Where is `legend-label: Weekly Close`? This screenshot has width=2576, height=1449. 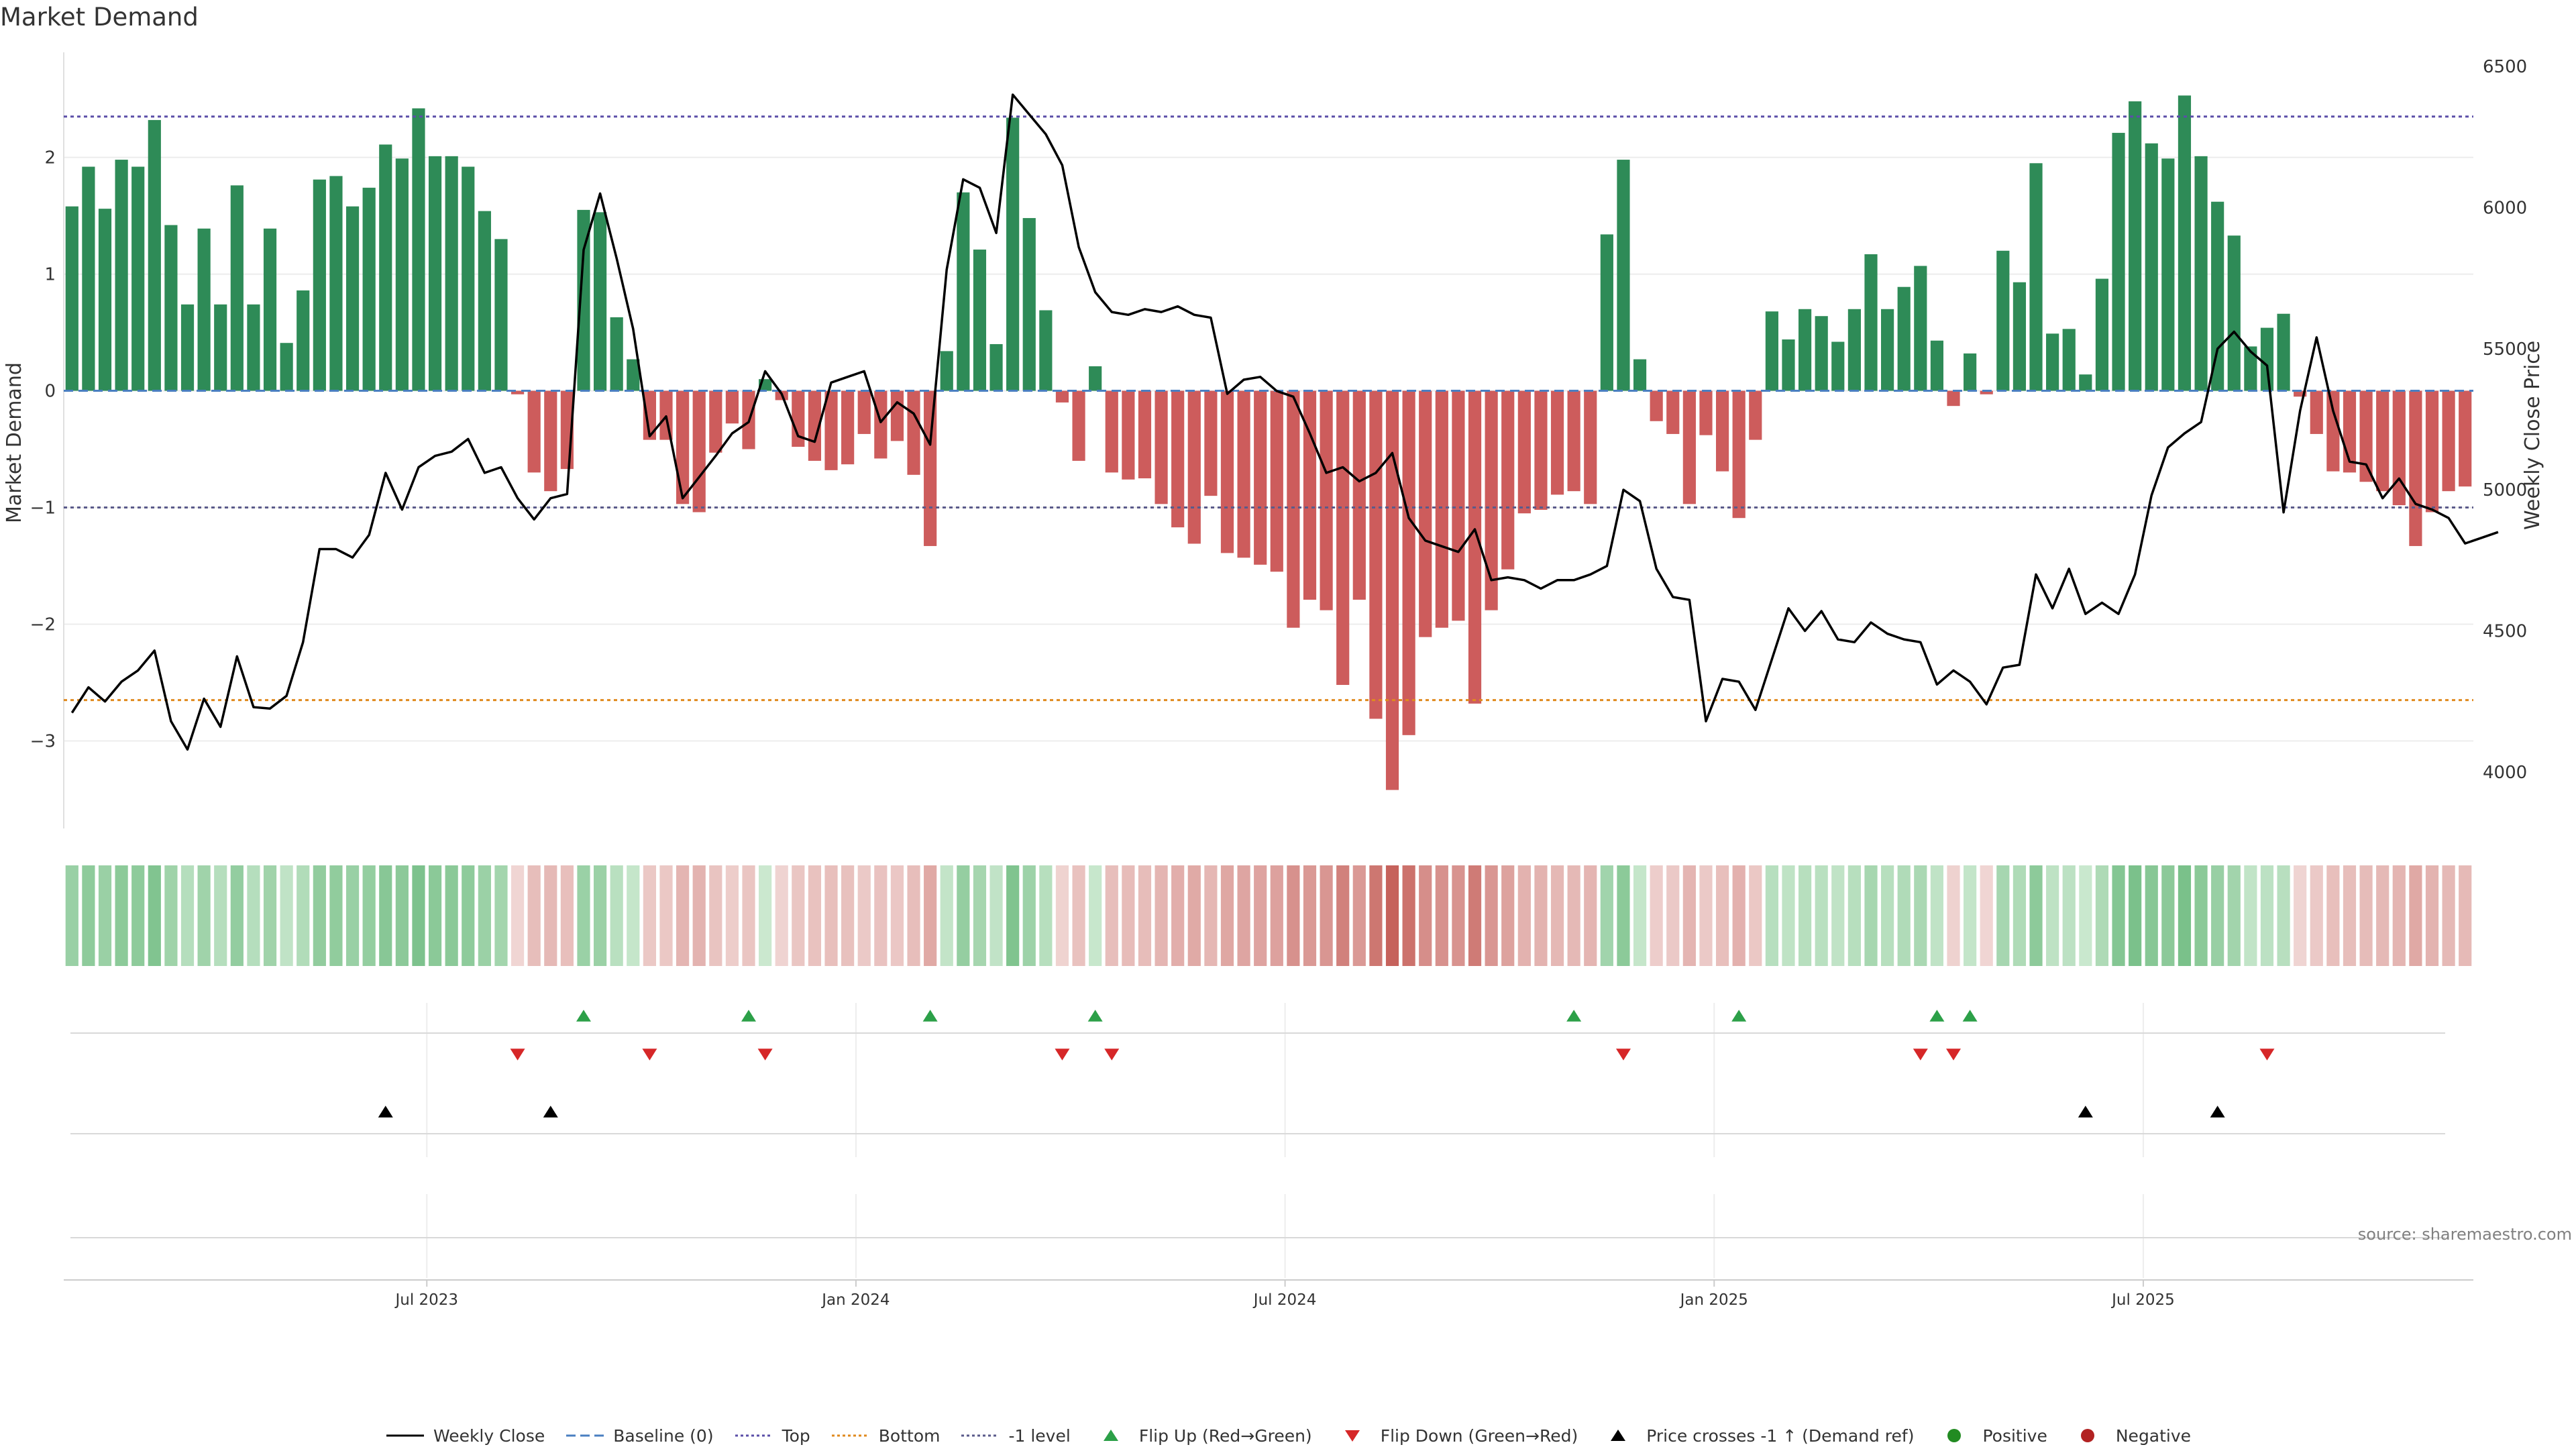
legend-label: Weekly Close is located at coordinates (489, 1436).